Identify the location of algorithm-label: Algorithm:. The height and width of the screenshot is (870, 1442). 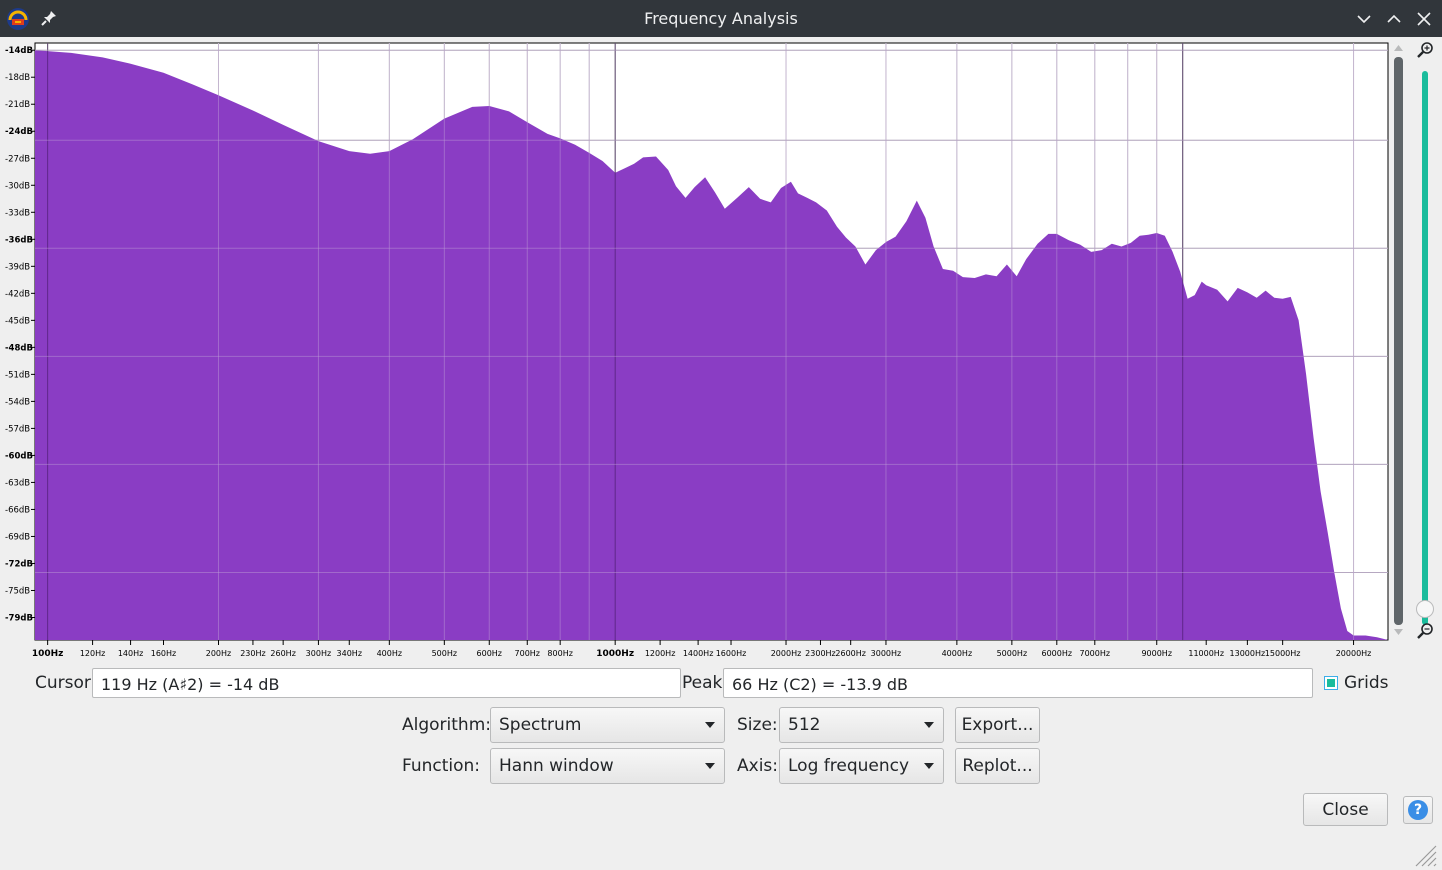
(446, 725).